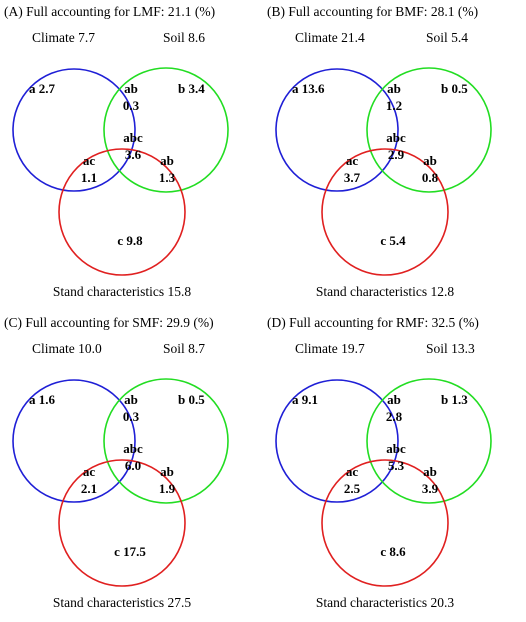 The height and width of the screenshot is (622, 526). Describe the element at coordinates (305, 399) in the screenshot. I see `region-a-label: a 9.1` at that location.